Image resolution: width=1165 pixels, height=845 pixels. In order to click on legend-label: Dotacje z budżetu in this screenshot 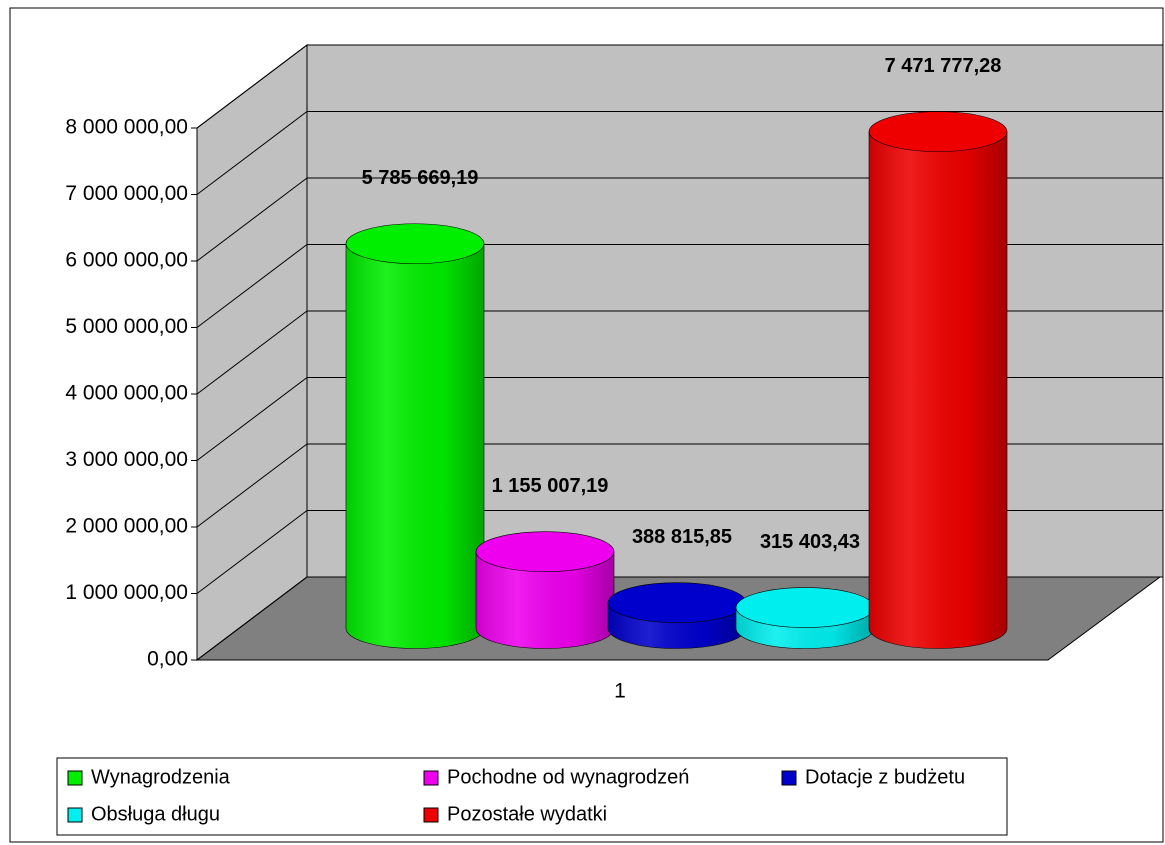, I will do `click(885, 777)`.